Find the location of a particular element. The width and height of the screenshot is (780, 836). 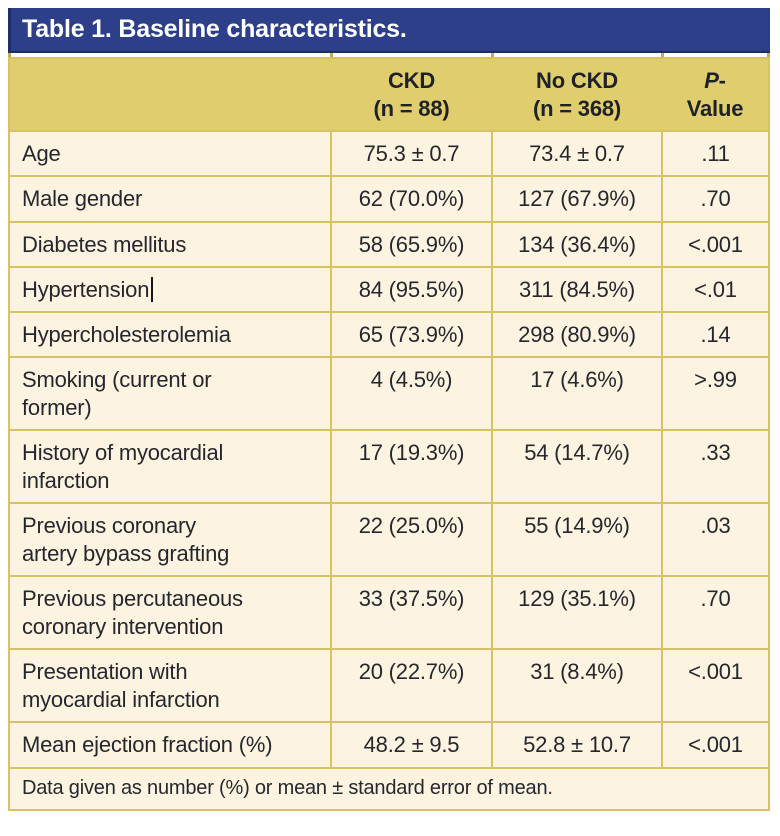

row-no-ckd-value: 55 (14.9%) is located at coordinates (577, 540).